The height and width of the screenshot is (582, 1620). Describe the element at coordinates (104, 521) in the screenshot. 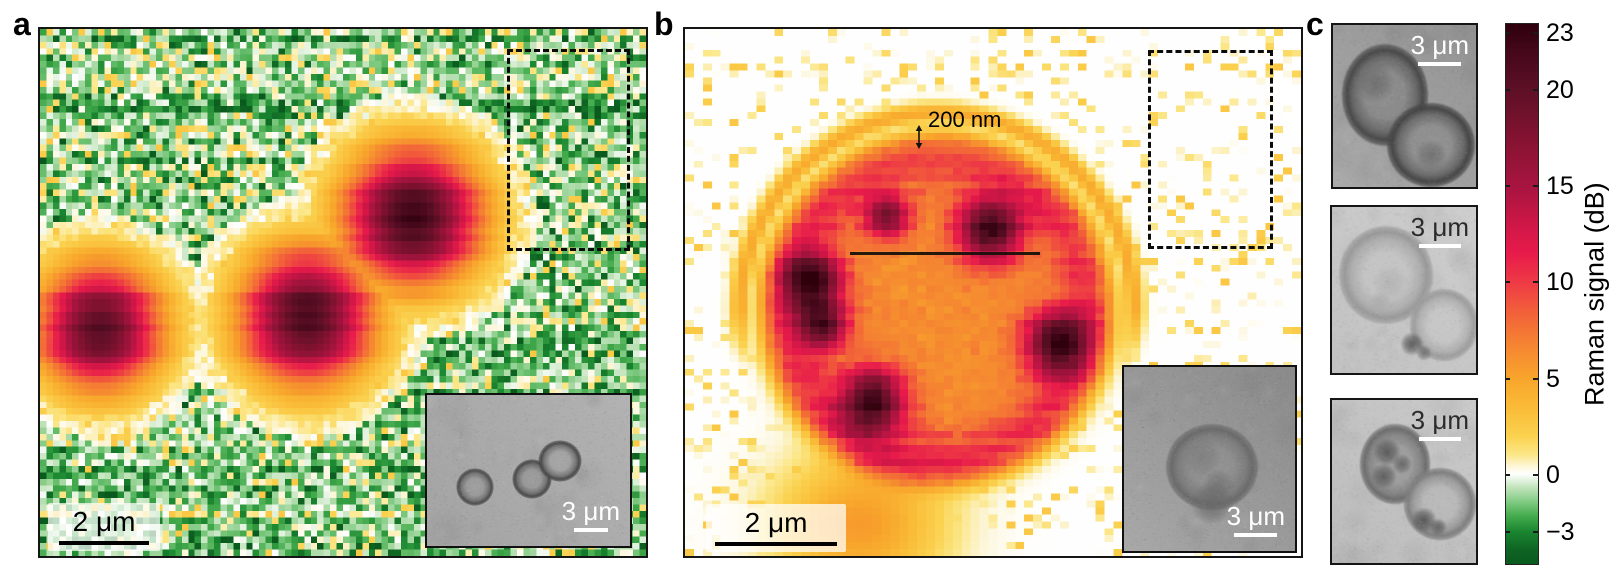

I see `panel-a-scale-bar-label: 2 μm` at that location.